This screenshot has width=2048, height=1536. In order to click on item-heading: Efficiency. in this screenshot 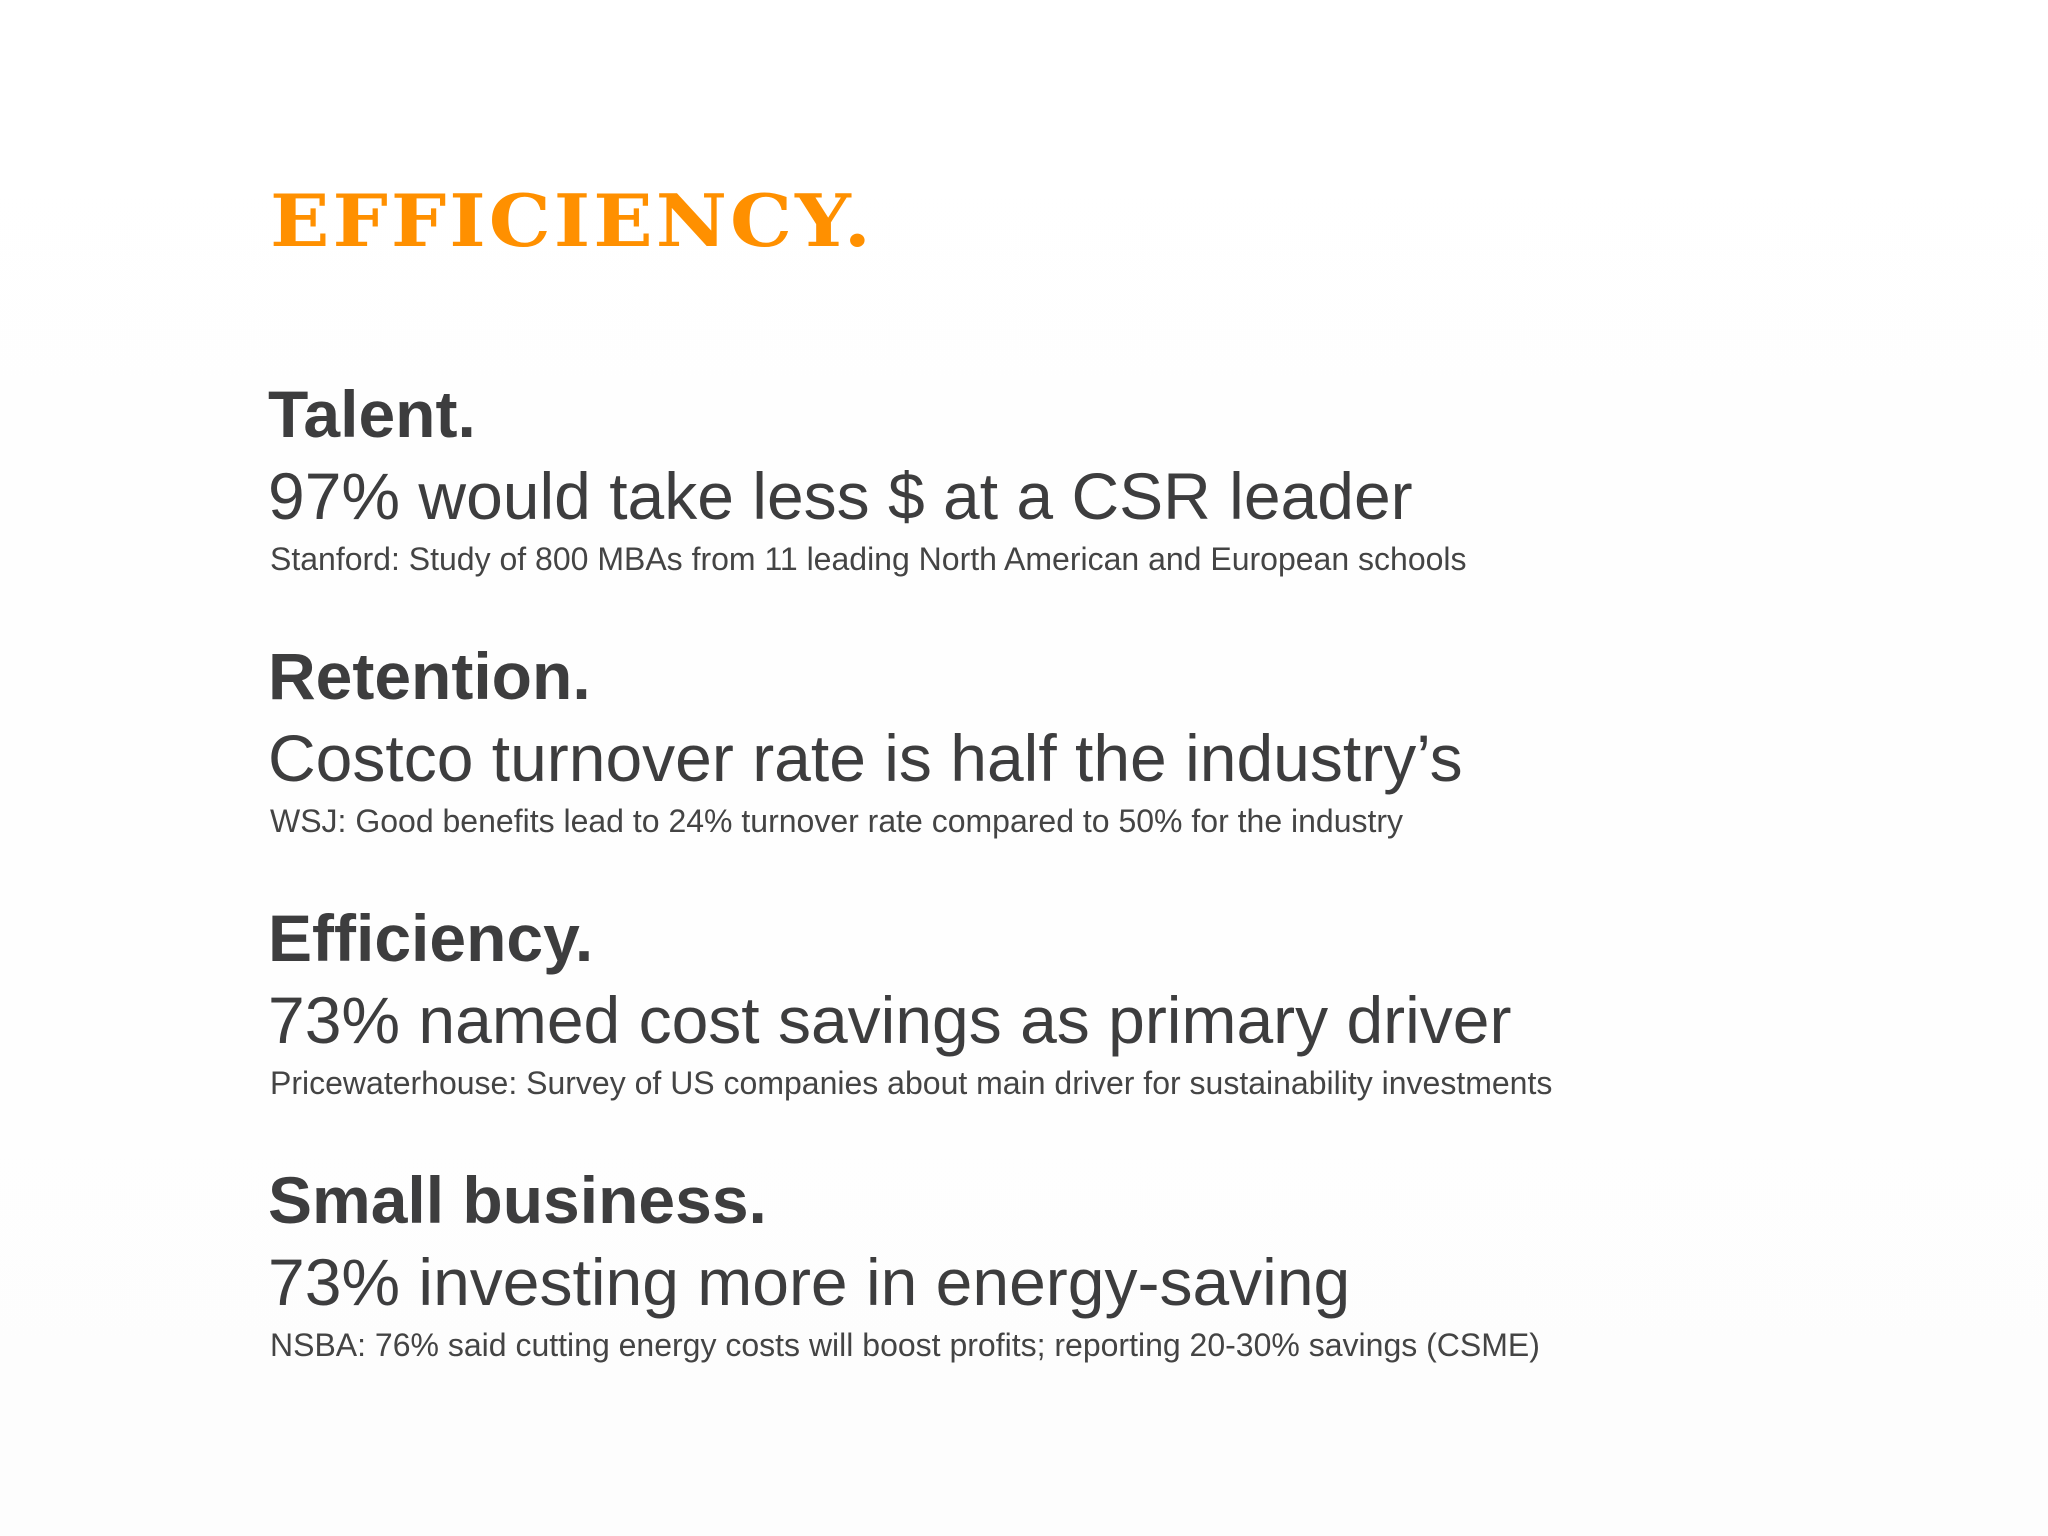, I will do `click(431, 938)`.